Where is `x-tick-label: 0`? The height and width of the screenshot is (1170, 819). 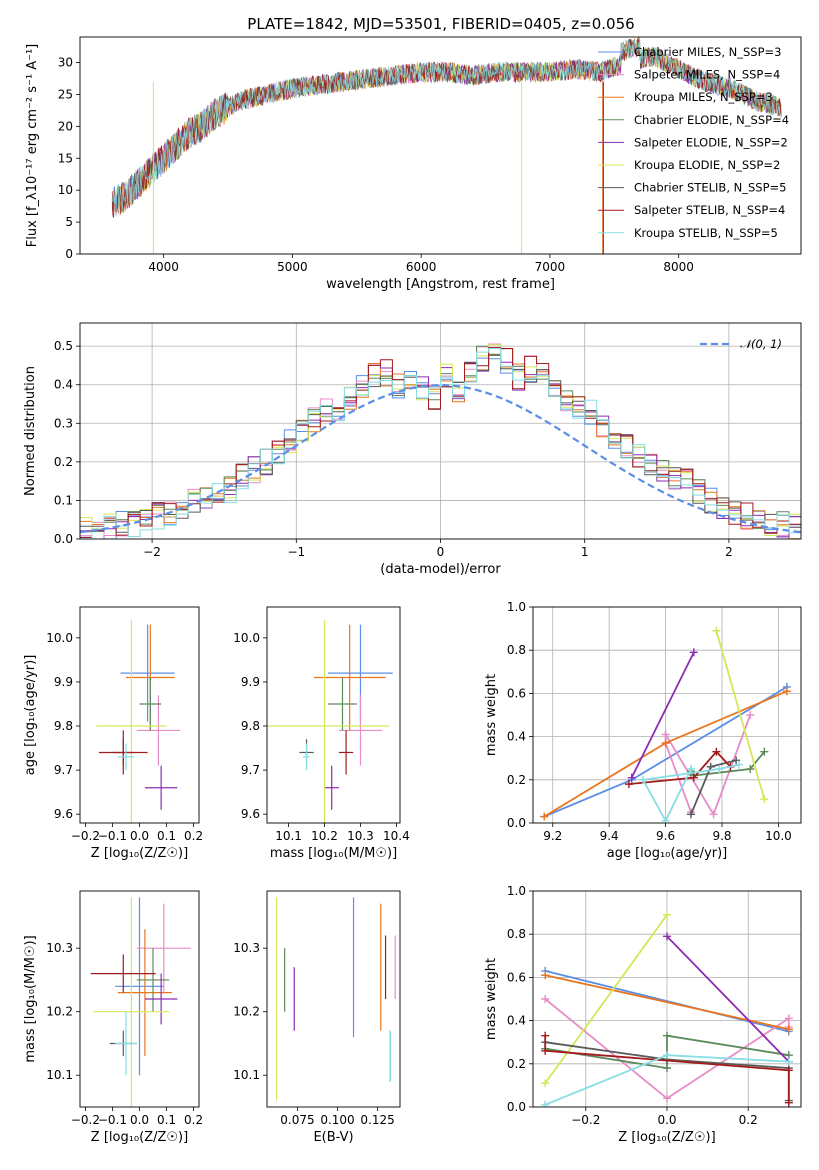
x-tick-label: 0 is located at coordinates (441, 552).